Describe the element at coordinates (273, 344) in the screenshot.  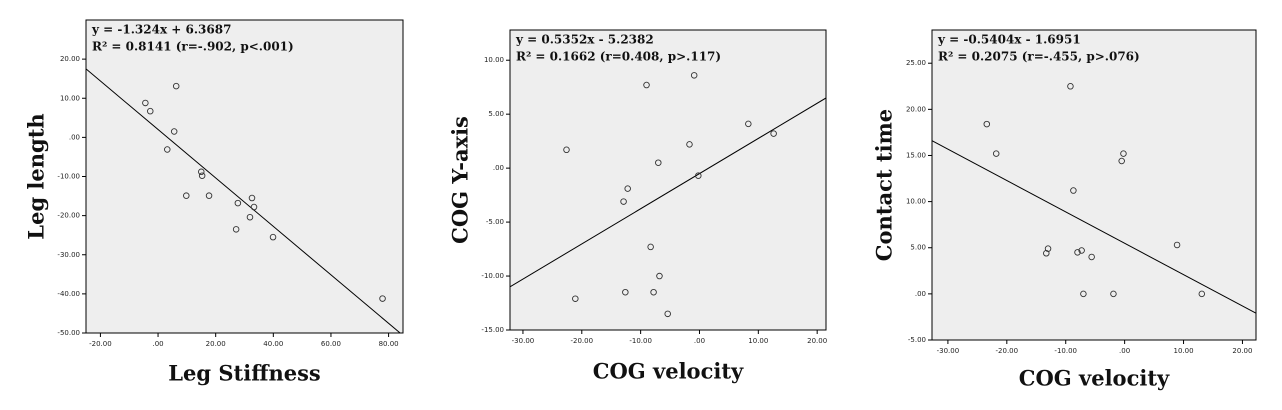
I see `x-tick-label: 40.00` at that location.